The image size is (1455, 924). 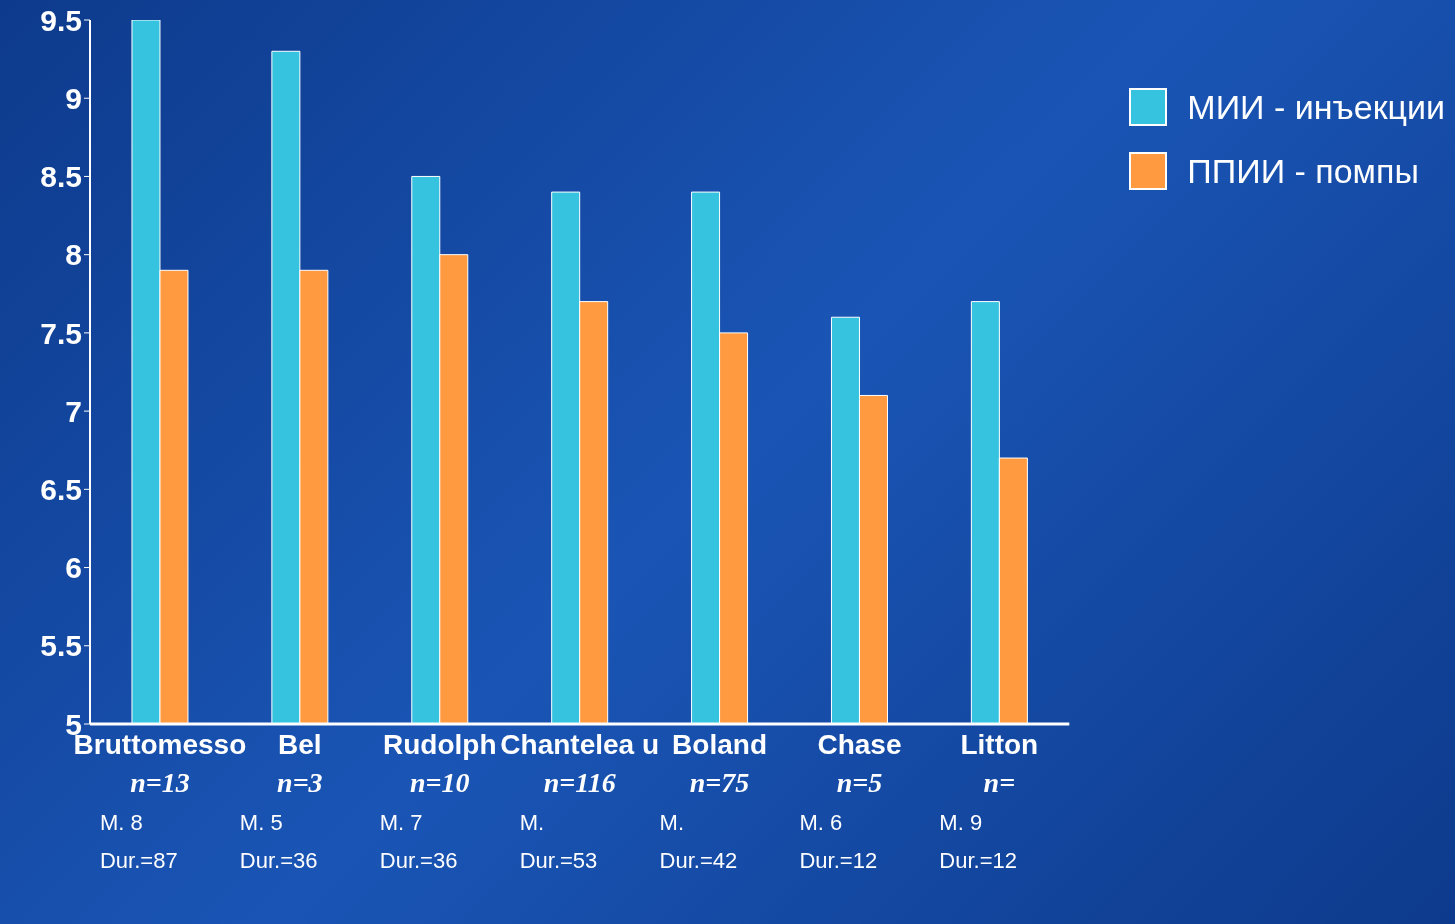 What do you see at coordinates (73, 255) in the screenshot?
I see `y-tick-label: 8` at bounding box center [73, 255].